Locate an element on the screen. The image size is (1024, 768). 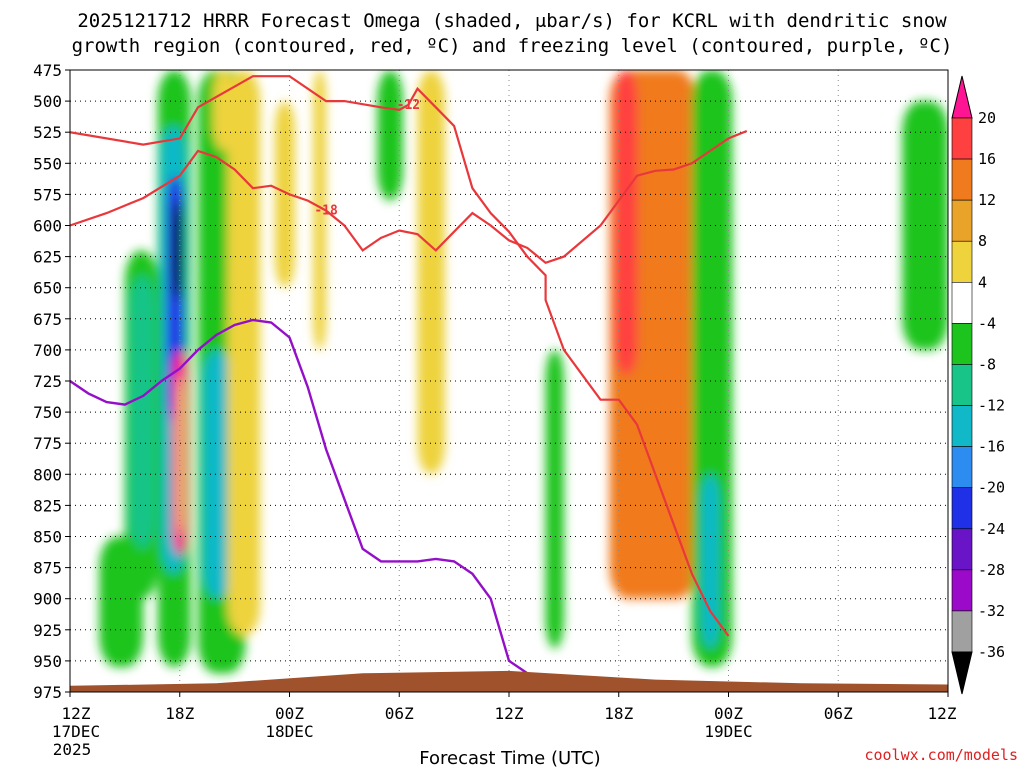
terrain-surface is located at coordinates (509, 681).